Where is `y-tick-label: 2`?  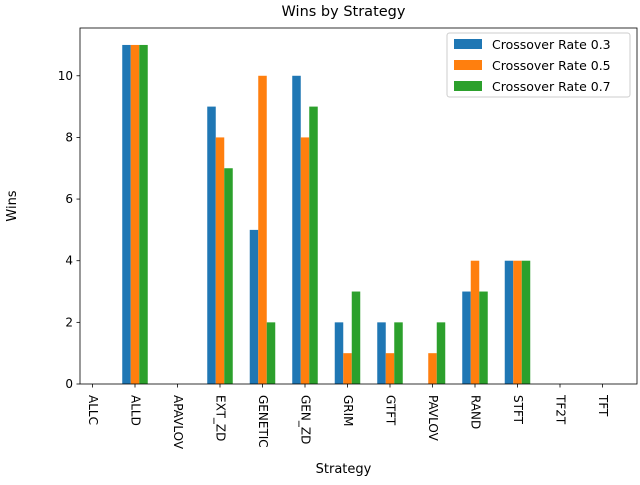 y-tick-label: 2 is located at coordinates (69, 322).